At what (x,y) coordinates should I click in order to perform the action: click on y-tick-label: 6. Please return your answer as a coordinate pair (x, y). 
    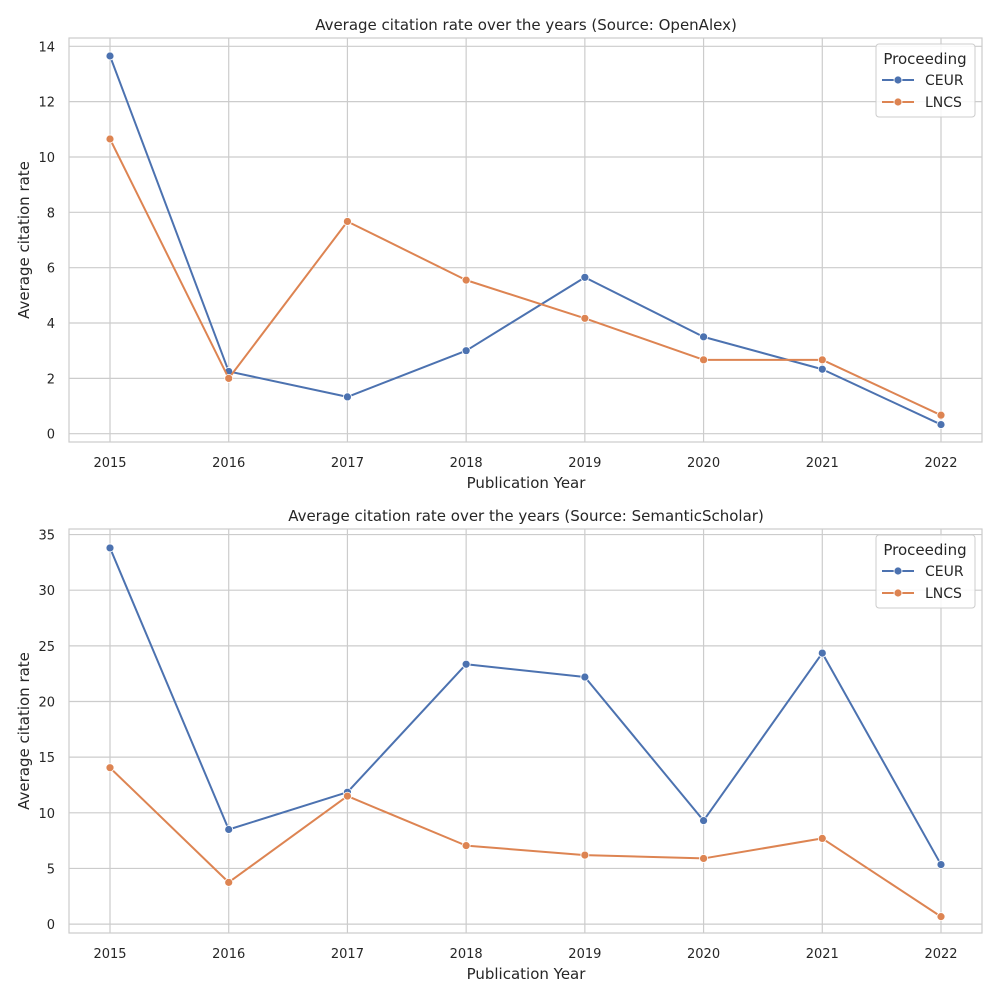
    Looking at the image, I should click on (51, 269).